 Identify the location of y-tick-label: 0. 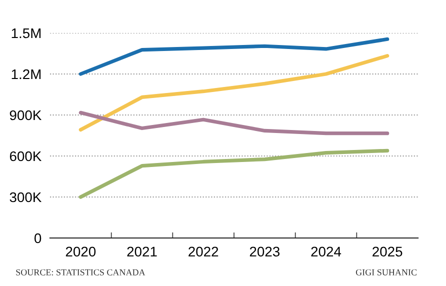
(38, 238).